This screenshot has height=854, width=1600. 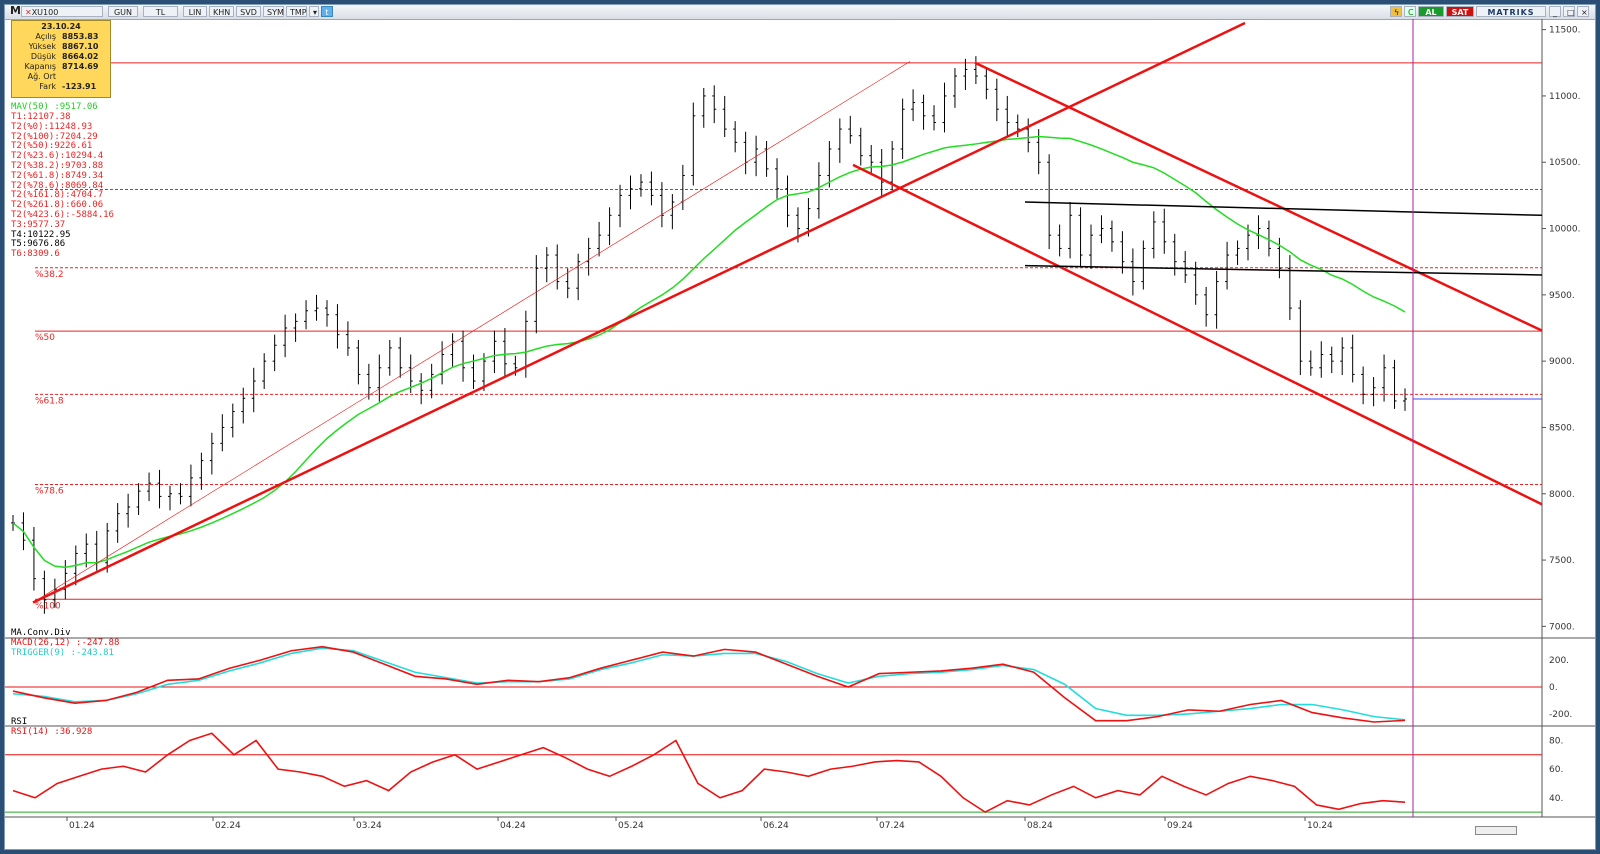 What do you see at coordinates (61, 37) in the screenshot?
I see `ohlc-row: Açılış 8853.83` at bounding box center [61, 37].